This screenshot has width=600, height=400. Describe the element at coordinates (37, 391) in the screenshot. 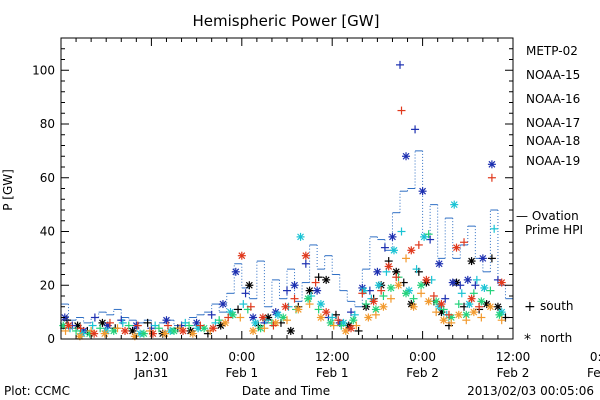

I see `footer-left: Plot: CCMC` at that location.